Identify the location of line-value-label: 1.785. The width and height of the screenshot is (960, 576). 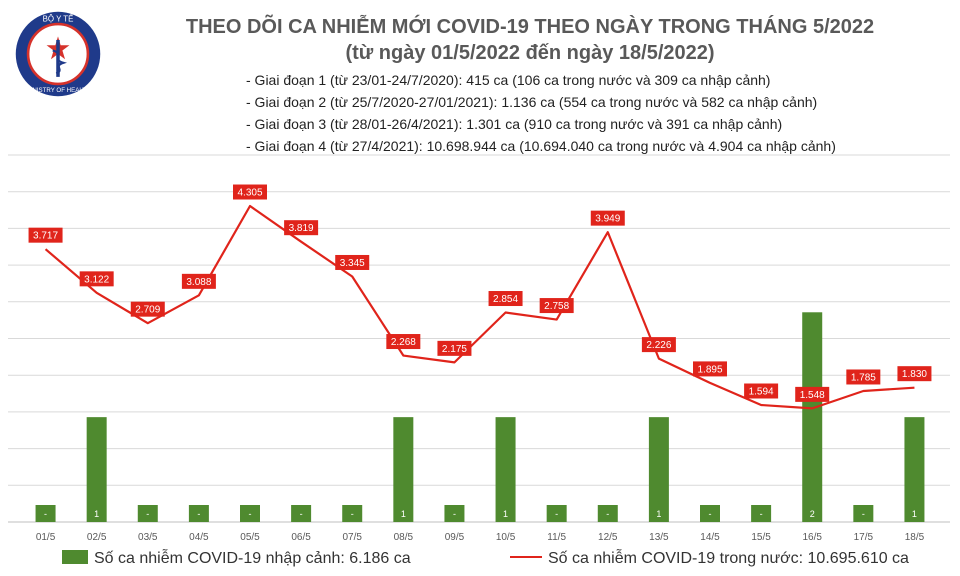
(863, 377).